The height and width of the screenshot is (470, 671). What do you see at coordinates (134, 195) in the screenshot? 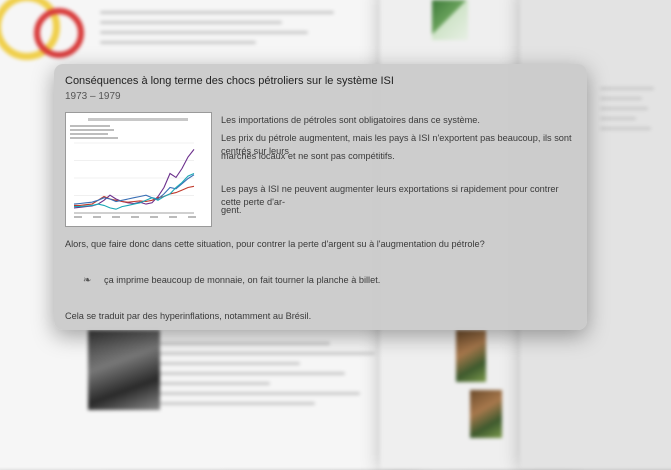
I see `chart-line-series-red` at bounding box center [134, 195].